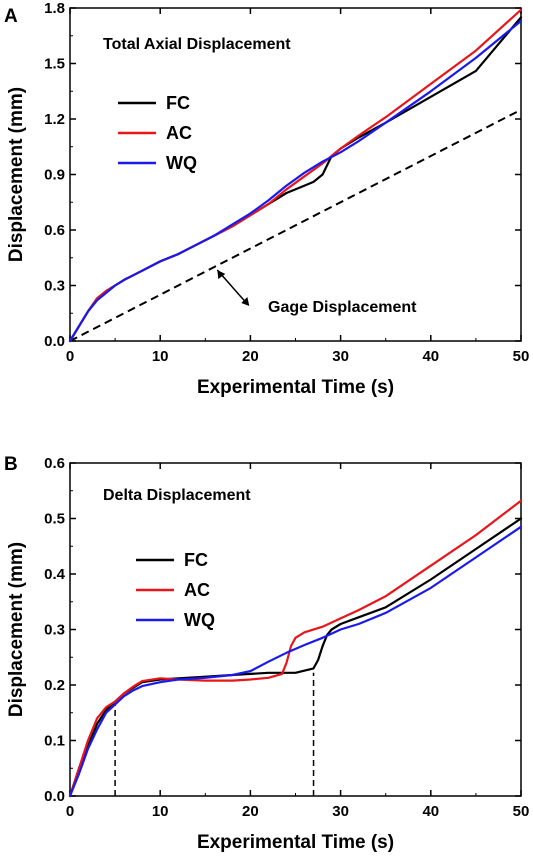  Describe the element at coordinates (54, 519) in the screenshot. I see `y-tick-label: 0.5` at that location.